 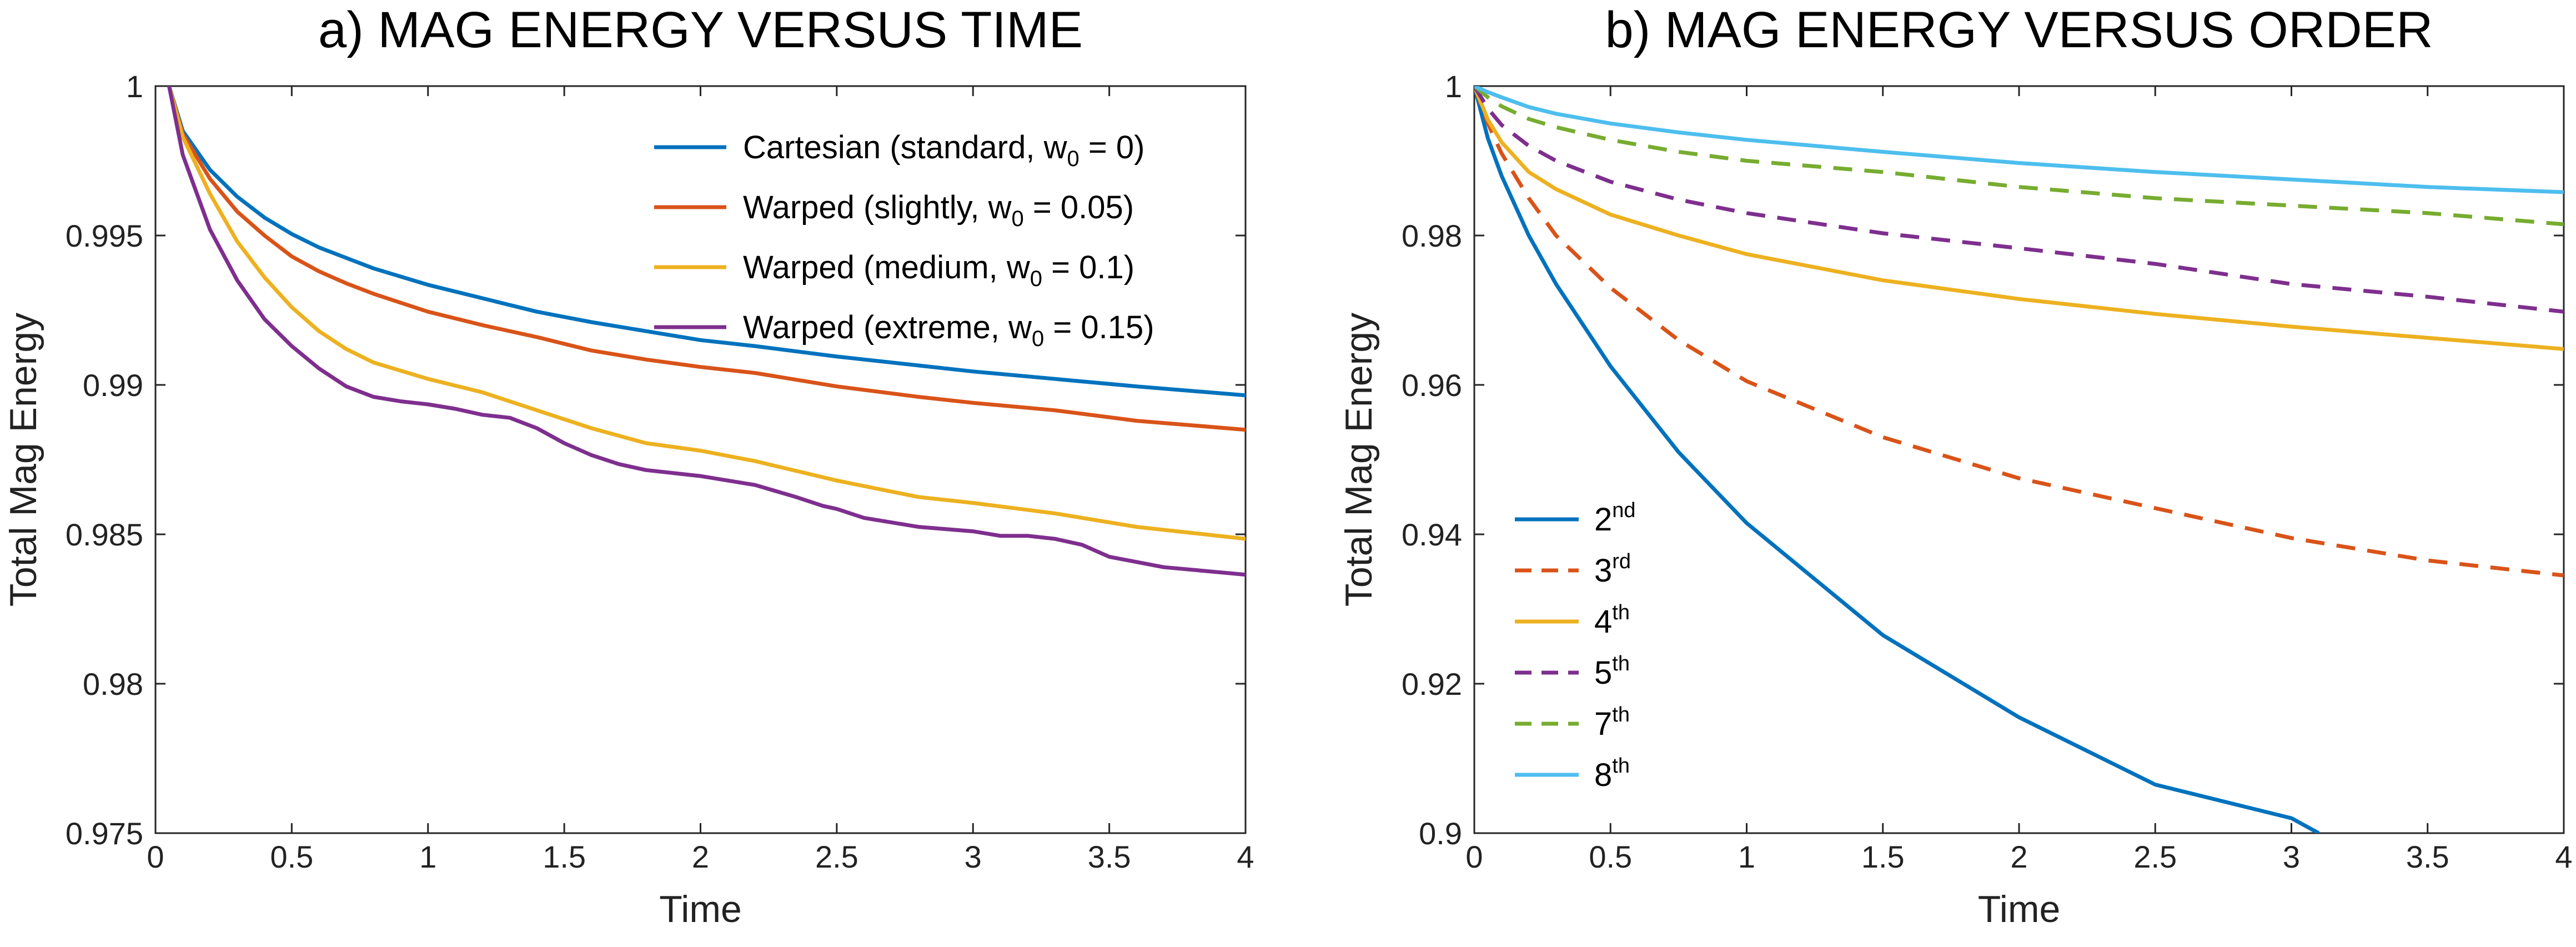 What do you see at coordinates (1440, 833) in the screenshot?
I see `y-tick-label: 0.9` at bounding box center [1440, 833].